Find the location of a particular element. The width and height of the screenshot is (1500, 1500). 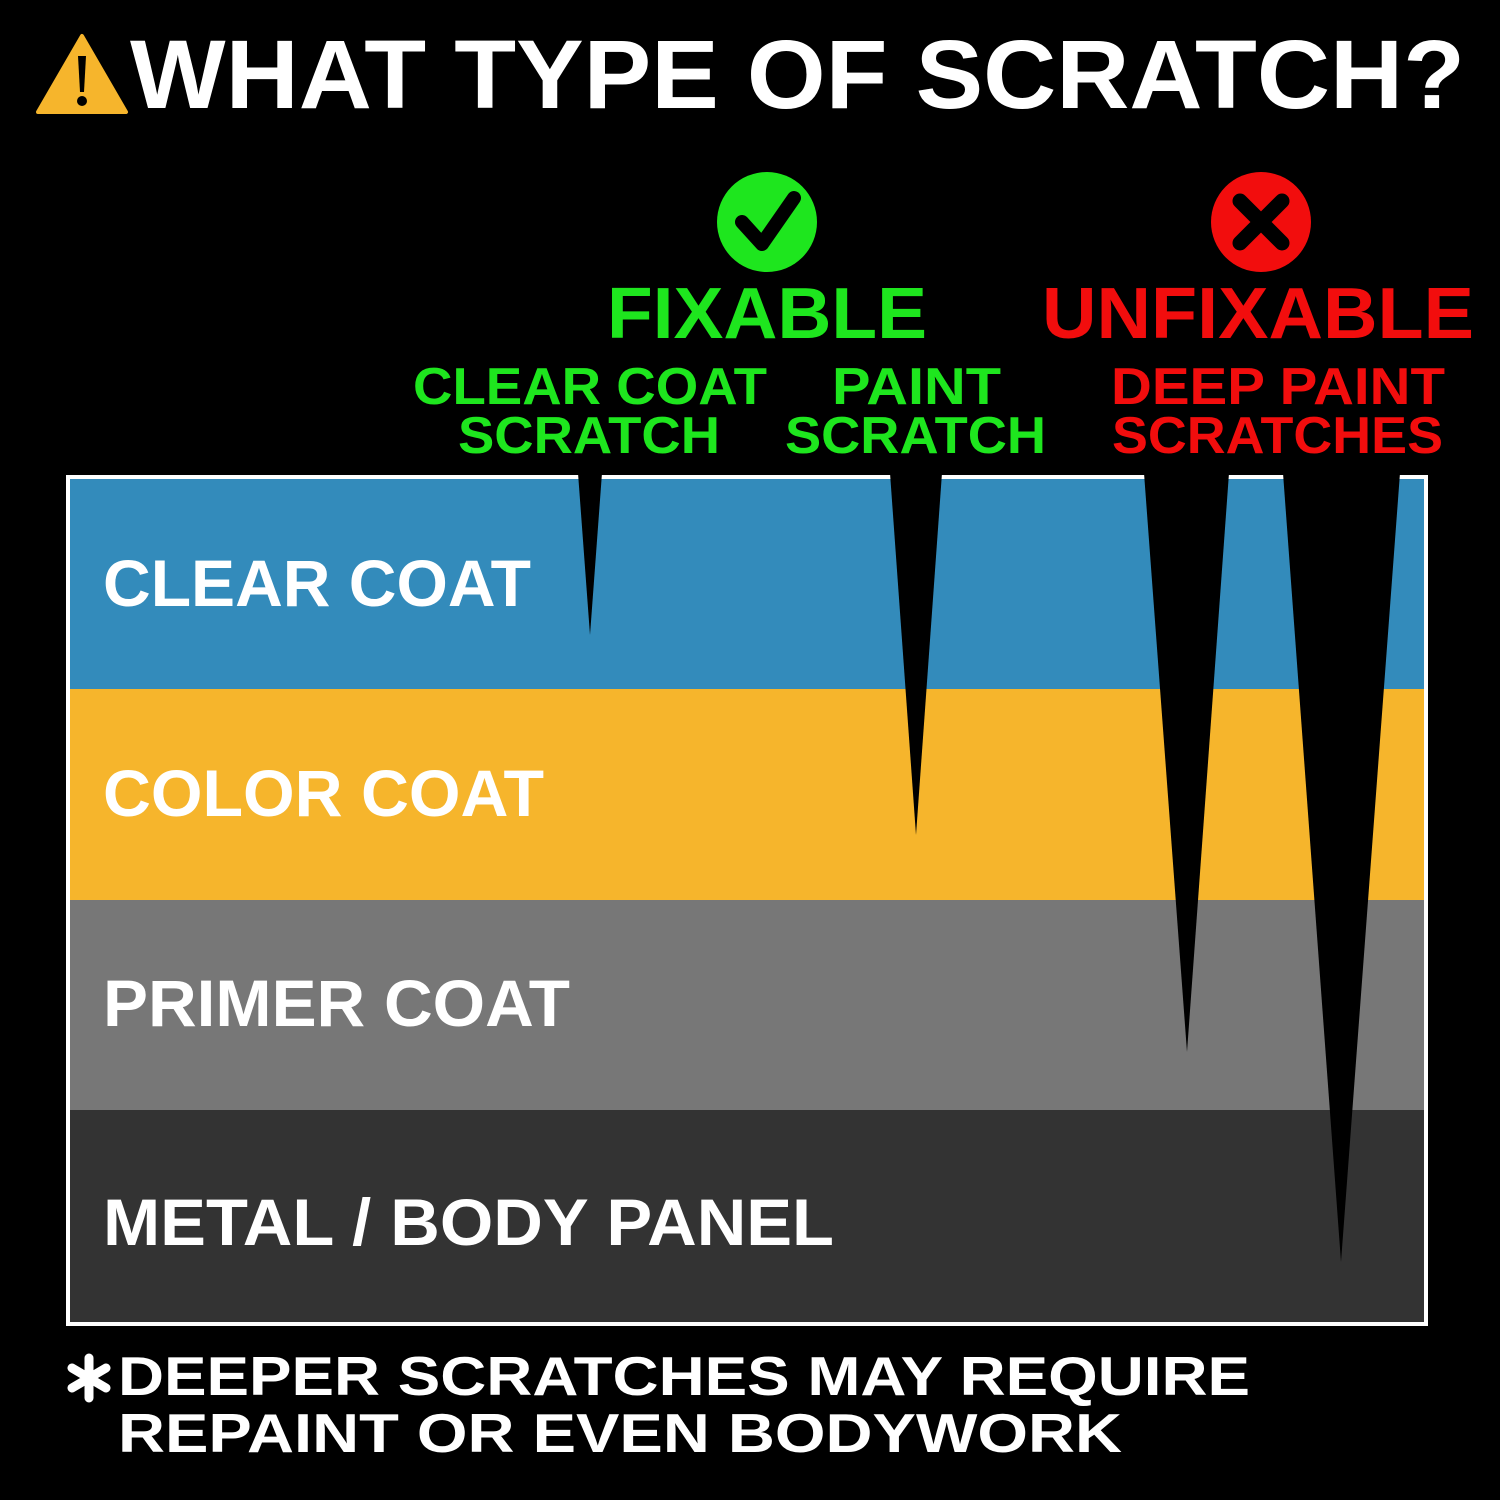

footnote-line2: REPAINT OR EVEN BODYWORK is located at coordinates (620, 1433).